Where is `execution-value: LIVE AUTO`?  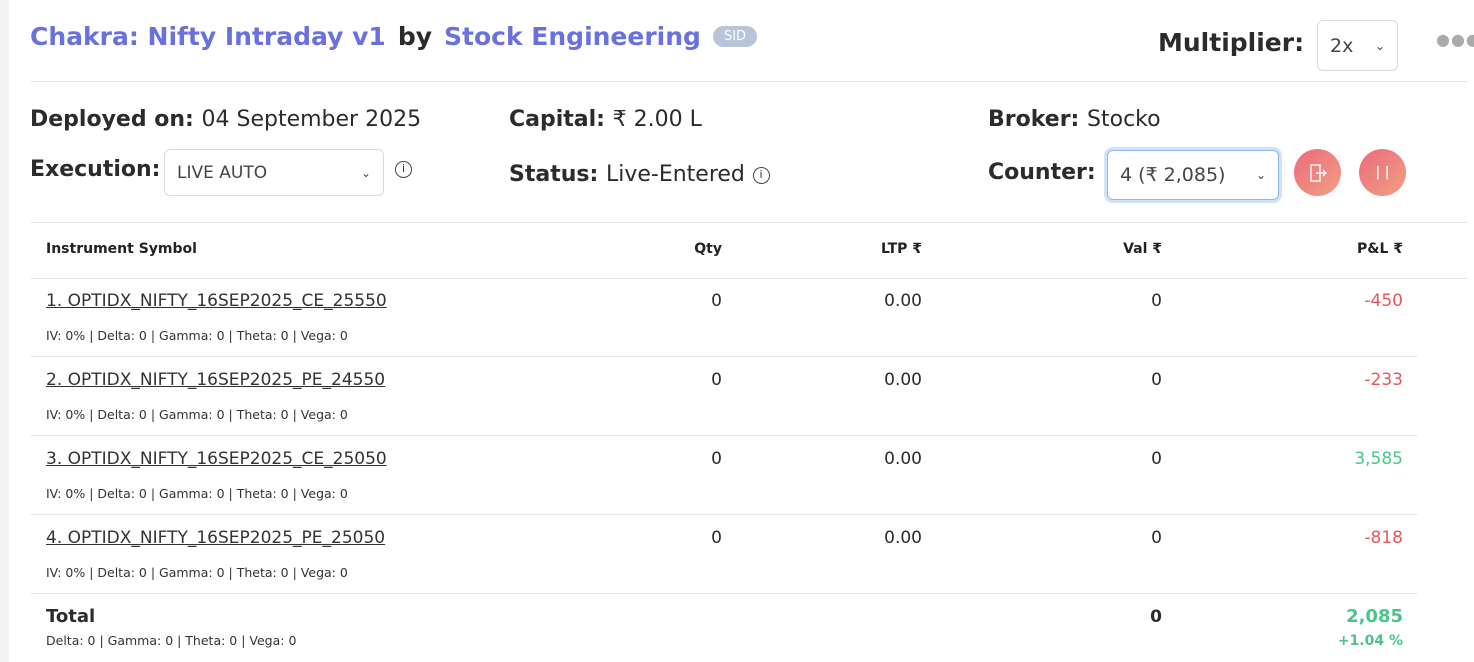
execution-value: LIVE AUTO is located at coordinates (222, 172).